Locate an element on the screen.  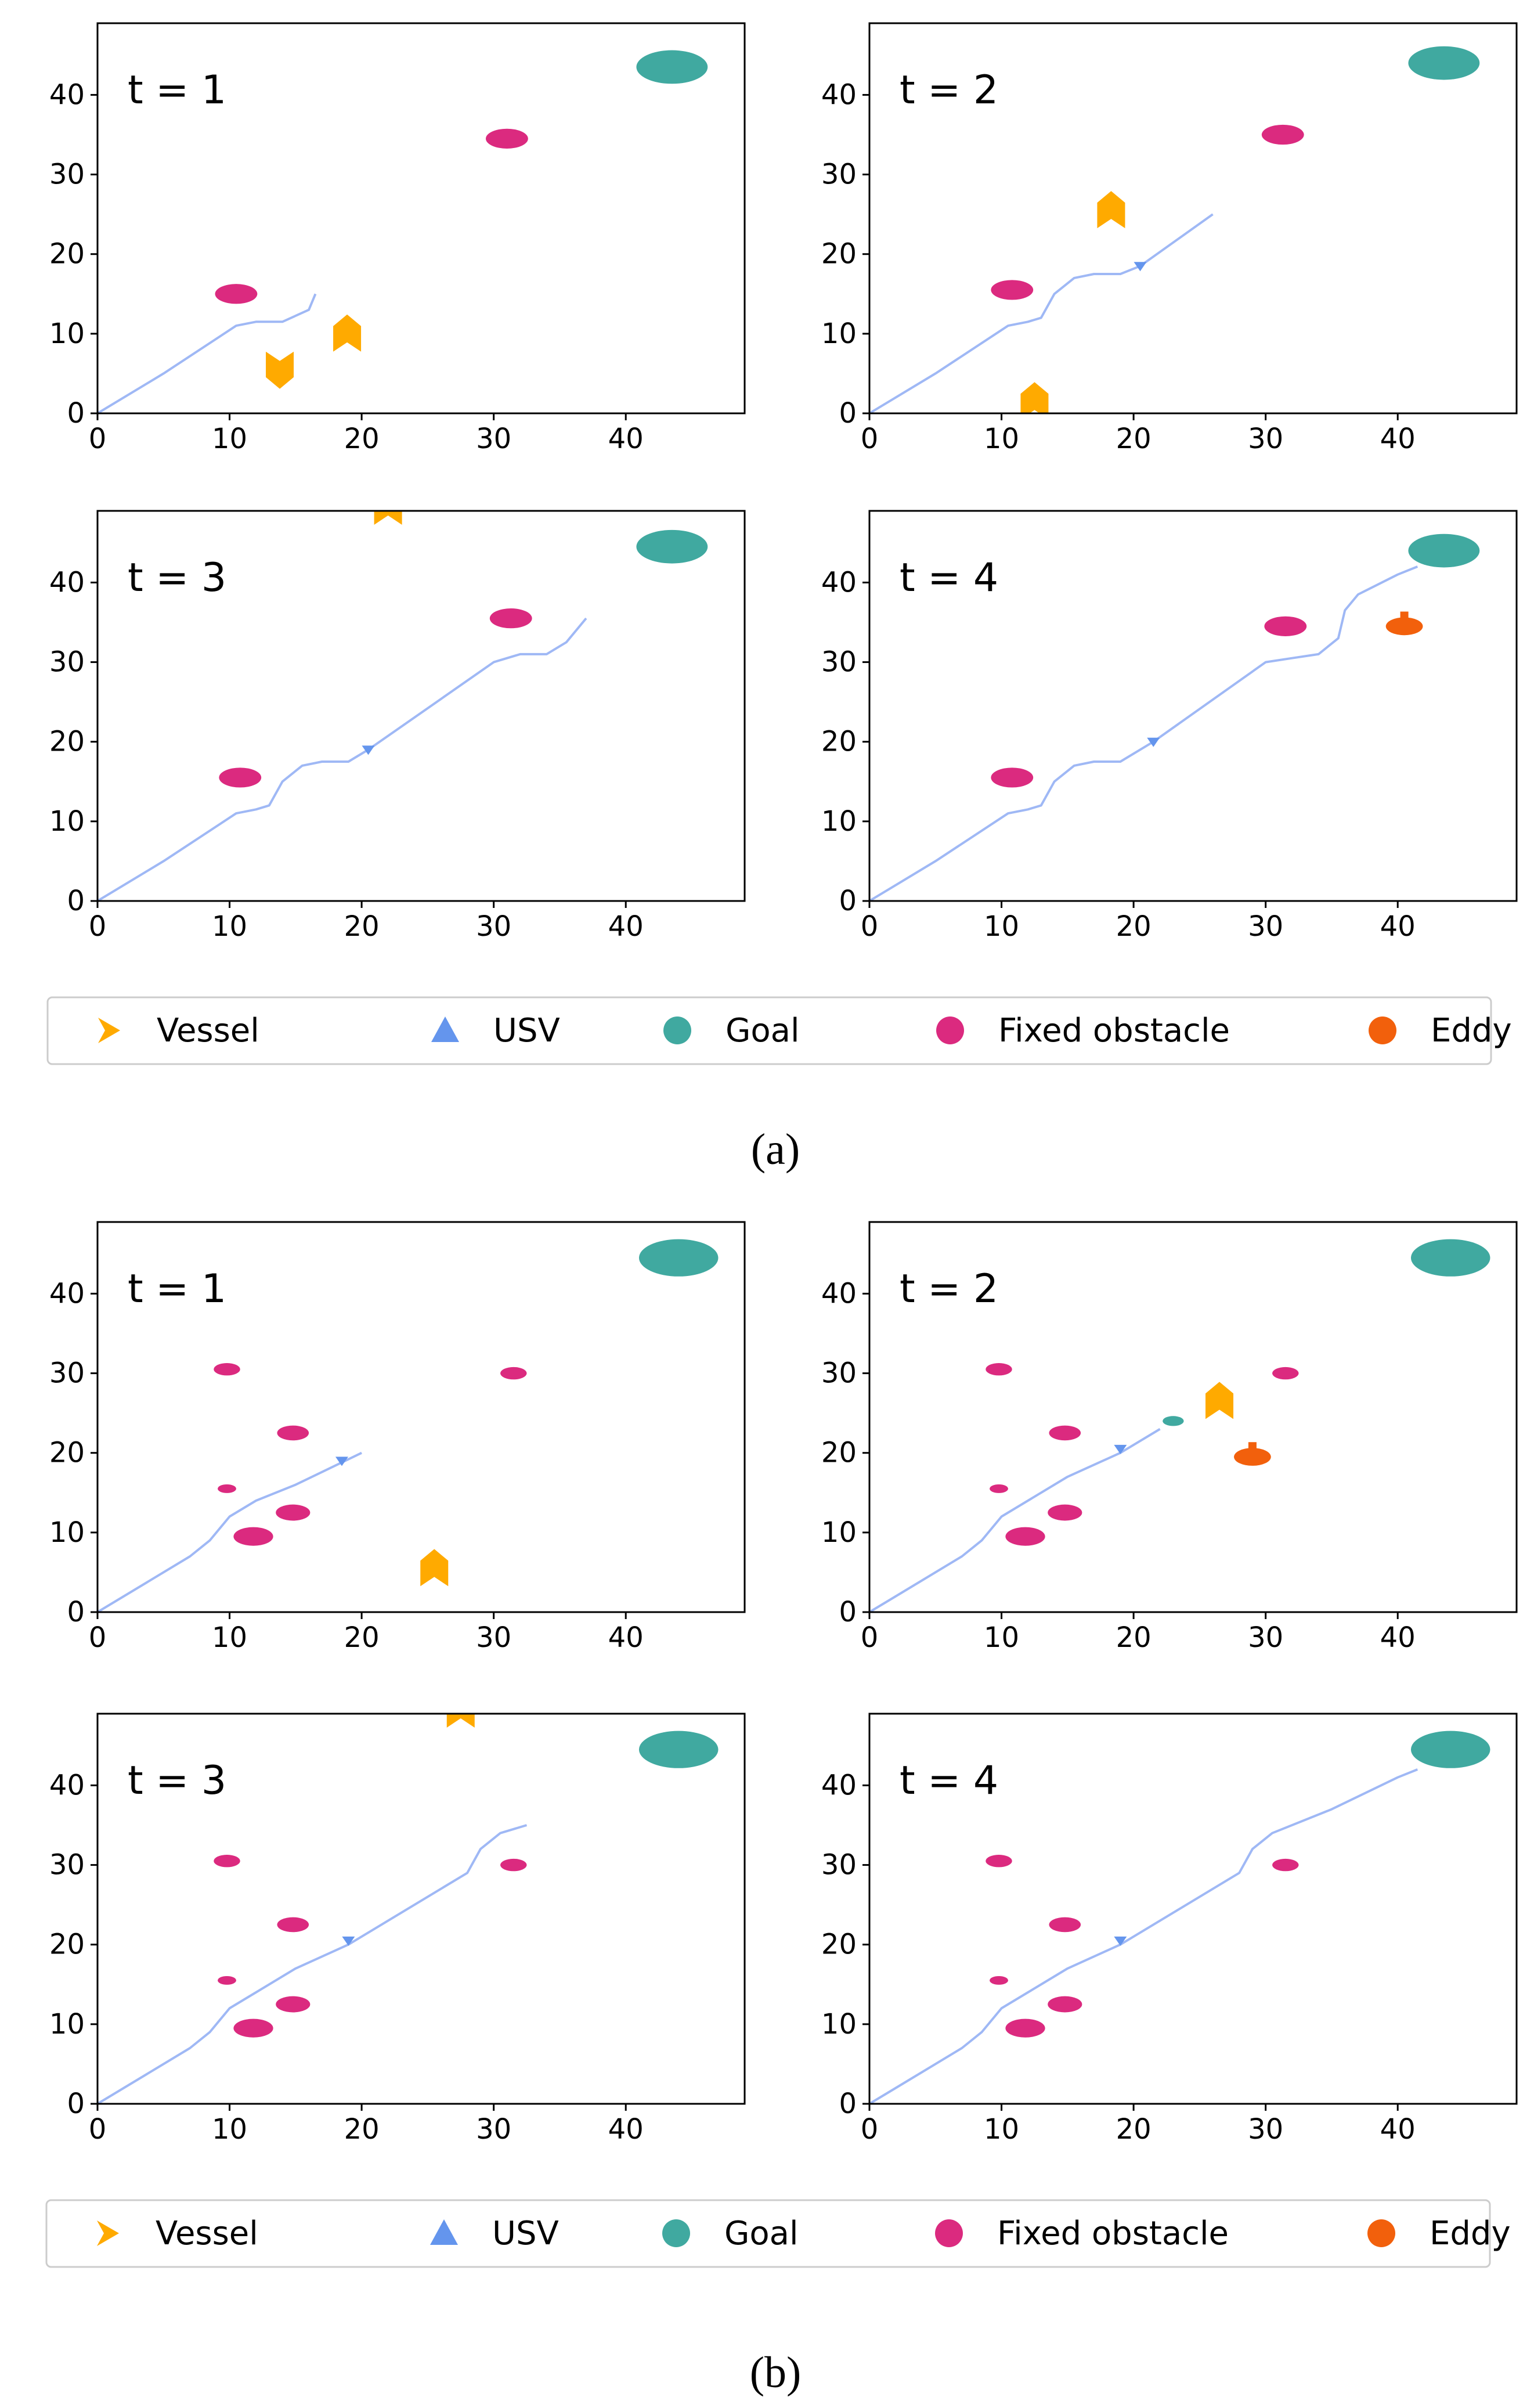
panel-a-2: 0 10 20 30 40 0 10 20 30 40 t = 2 is located at coordinates (1169, 238).